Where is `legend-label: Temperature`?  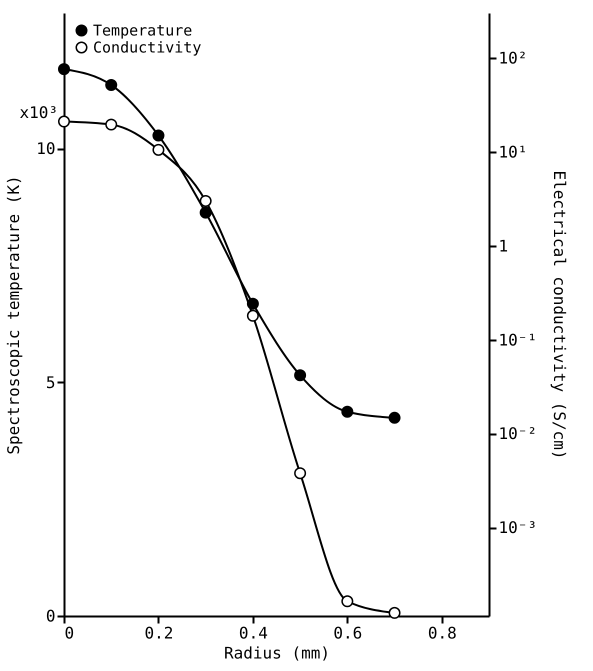 legend-label: Temperature is located at coordinates (142, 31).